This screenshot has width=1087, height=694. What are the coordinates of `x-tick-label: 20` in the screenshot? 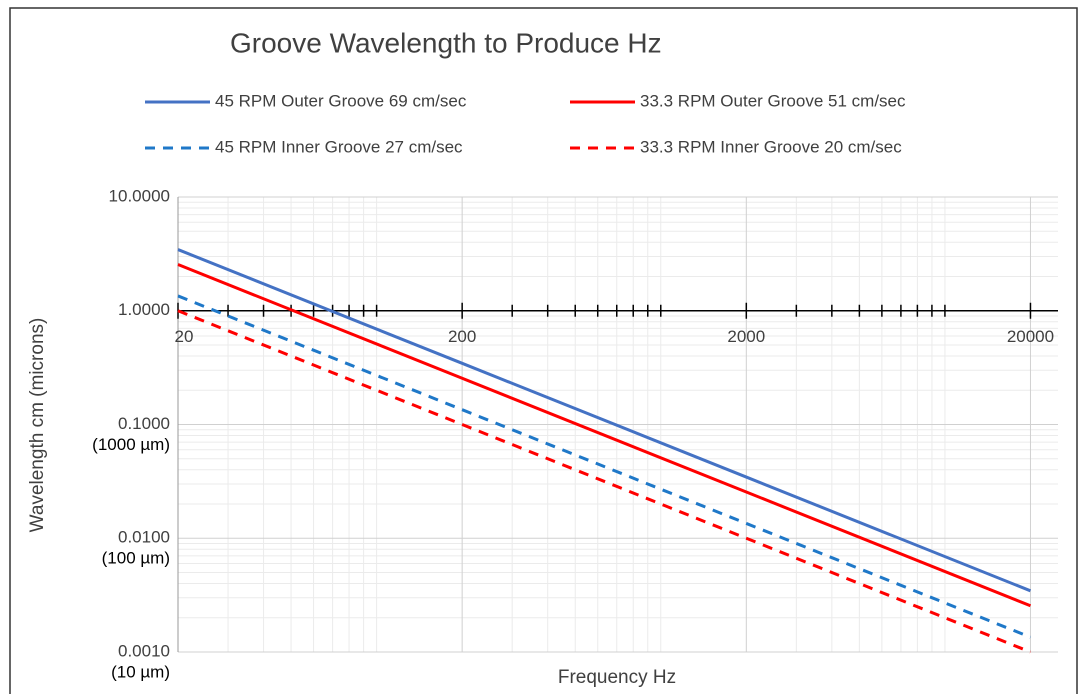 It's located at (184, 336).